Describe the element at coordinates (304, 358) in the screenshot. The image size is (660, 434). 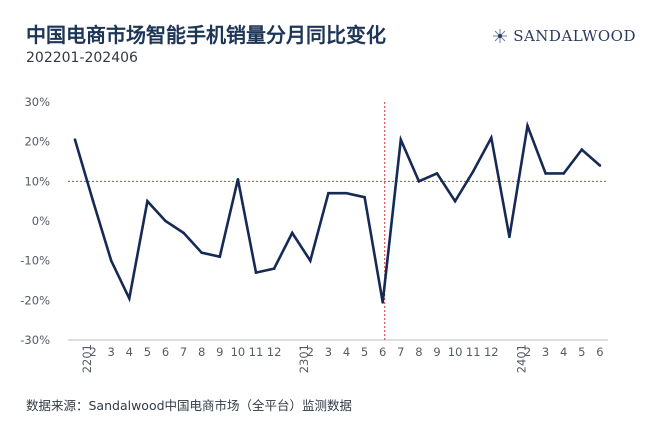
I see `x-tick-label: 2301` at that location.